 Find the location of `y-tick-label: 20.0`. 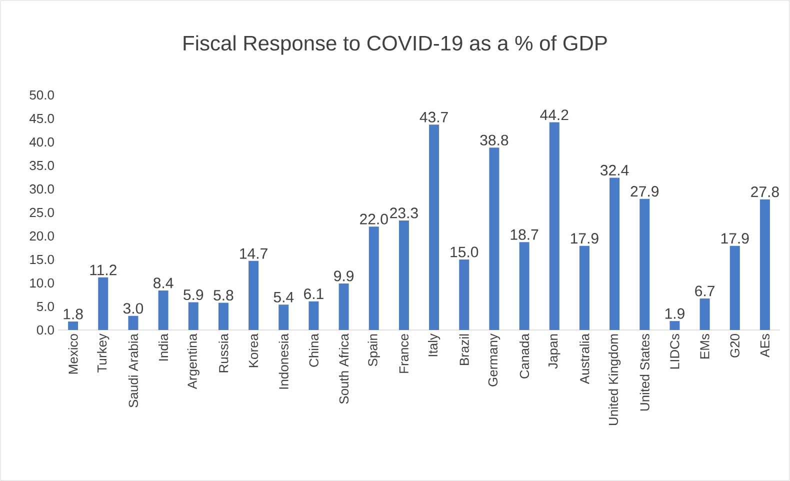

y-tick-label: 20.0 is located at coordinates (42, 236).